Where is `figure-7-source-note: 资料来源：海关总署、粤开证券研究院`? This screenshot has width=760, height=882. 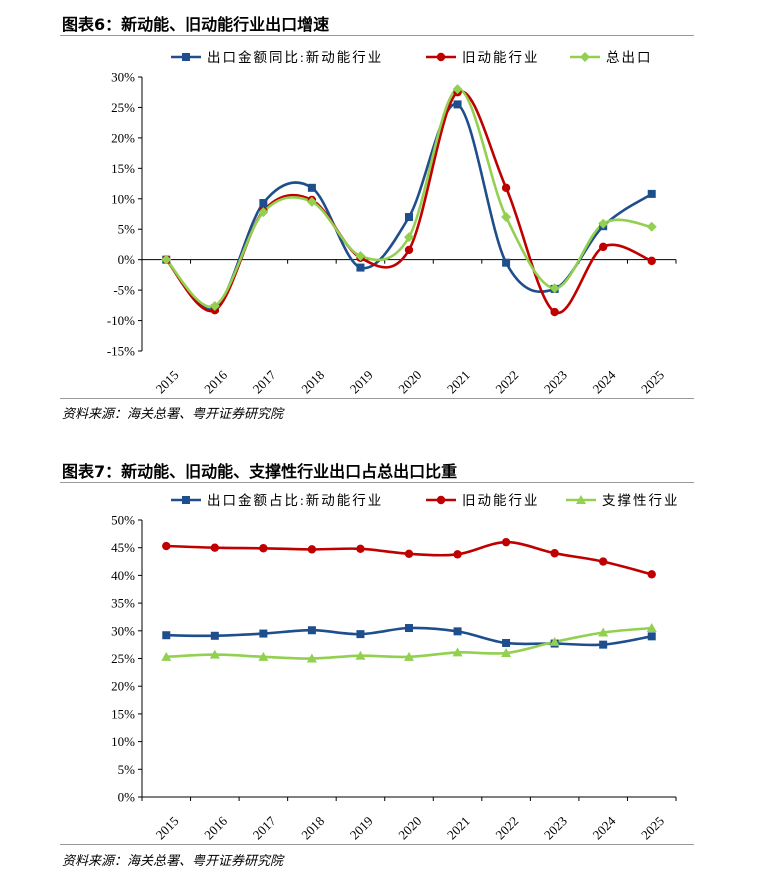 figure-7-source-note: 资料来源：海关总署、粤开证券研究院 is located at coordinates (173, 861).